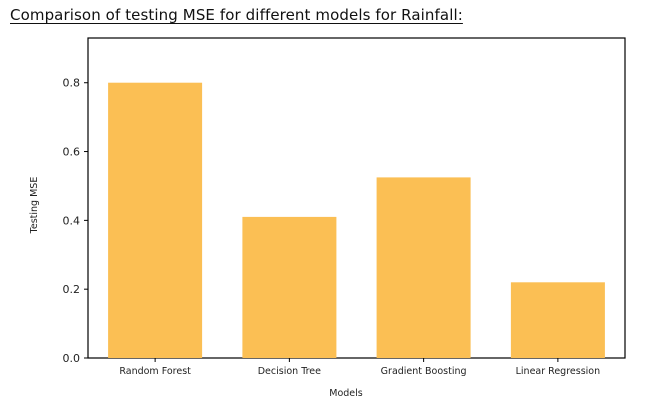 The height and width of the screenshot is (413, 647). Describe the element at coordinates (424, 371) in the screenshot. I see `x-tick-label: Gradient Boosting` at that location.